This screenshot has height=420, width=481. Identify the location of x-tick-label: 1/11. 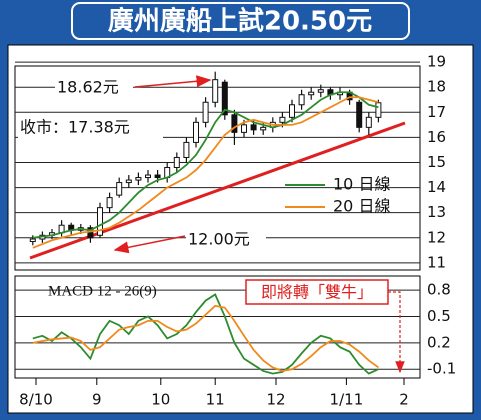
(347, 400).